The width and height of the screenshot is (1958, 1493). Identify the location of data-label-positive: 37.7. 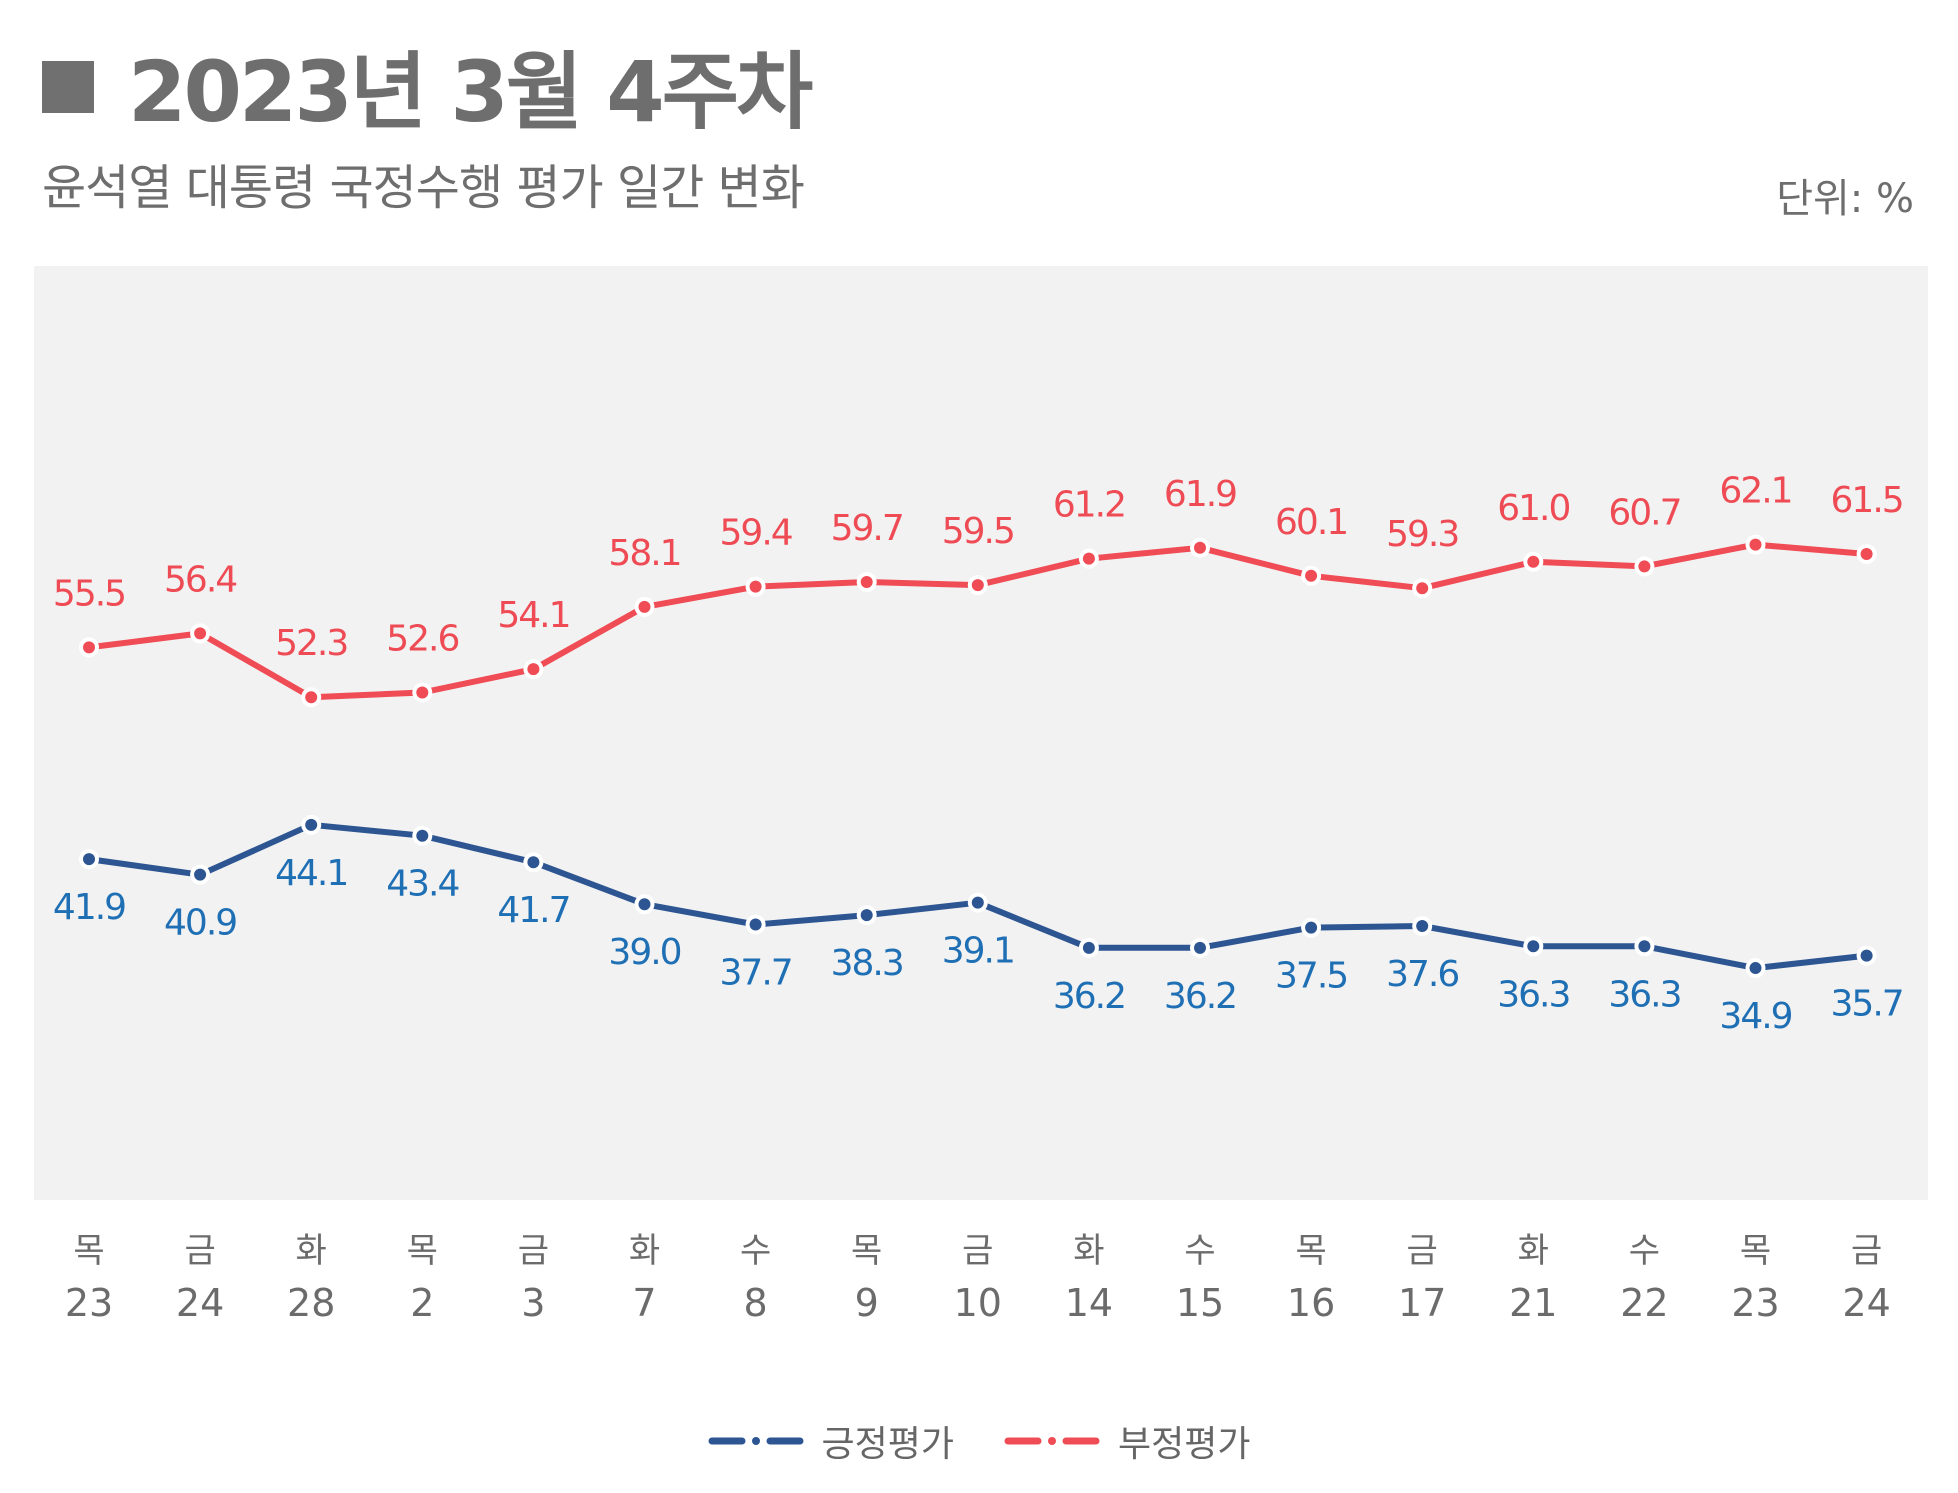
(756, 972).